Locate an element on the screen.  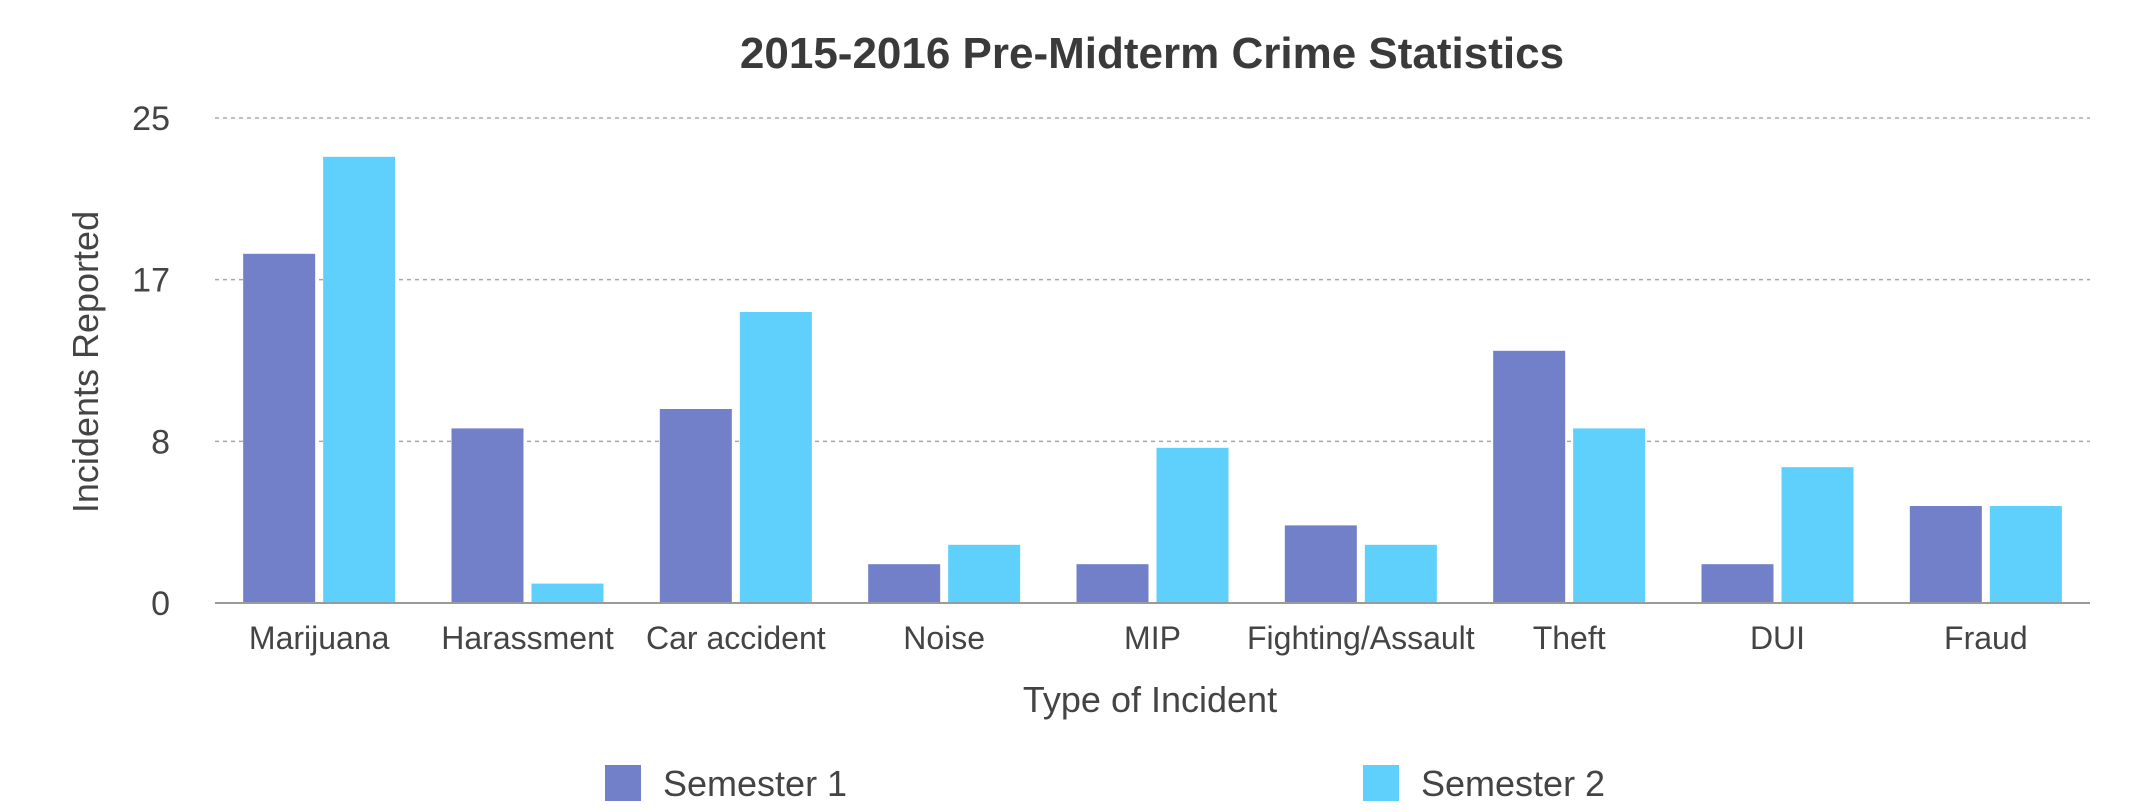
x-category-label: Fighting/Assault is located at coordinates (1361, 638).